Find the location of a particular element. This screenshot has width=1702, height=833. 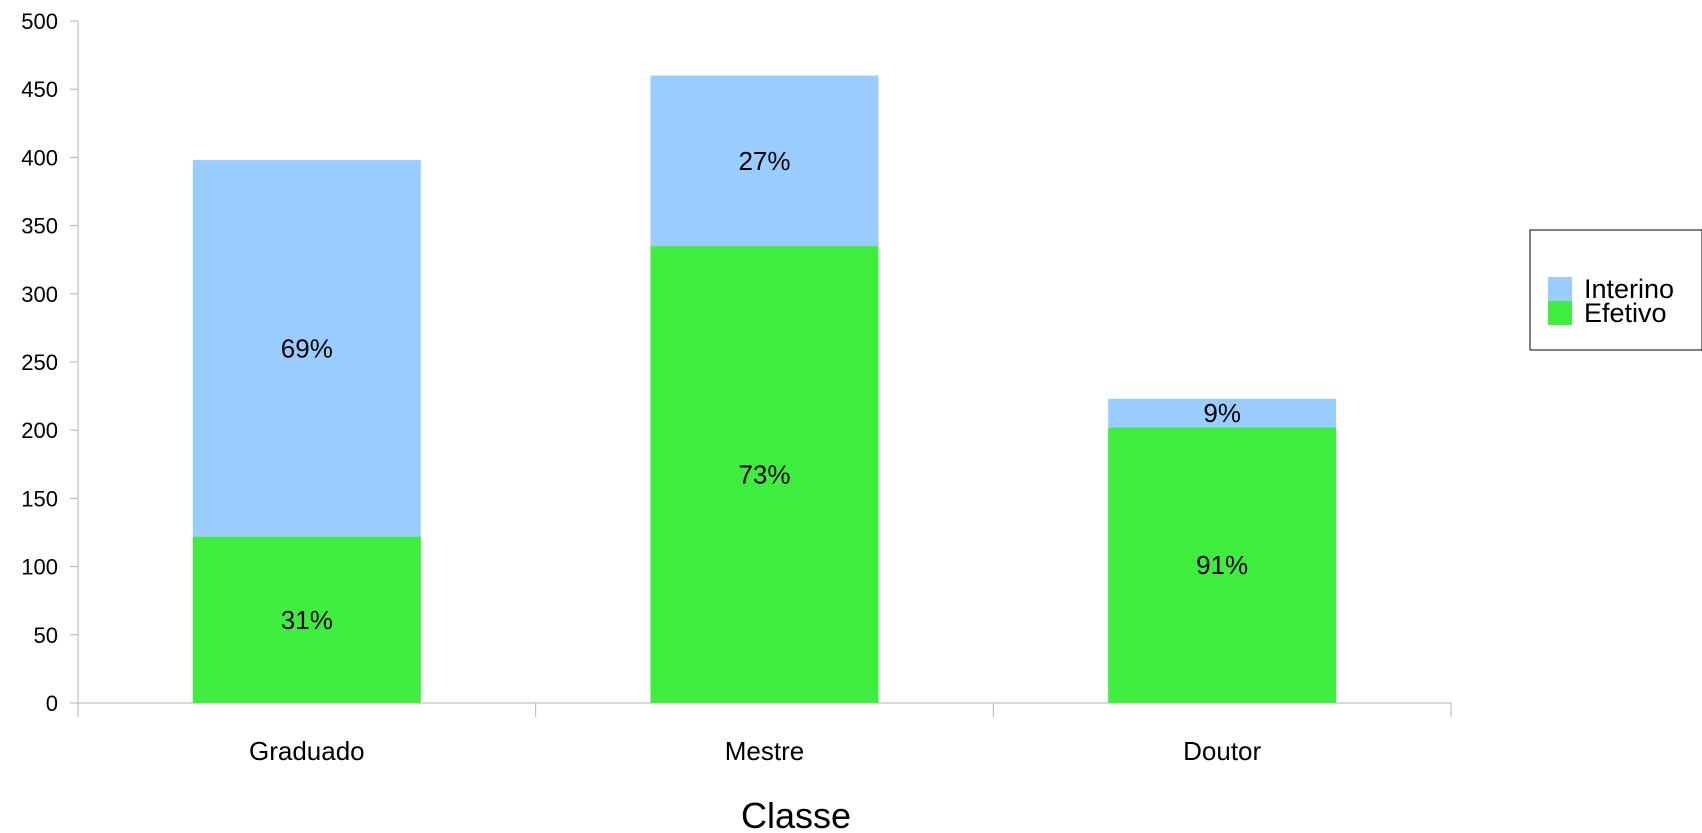

bar-interino-doutor is located at coordinates (1222, 413).